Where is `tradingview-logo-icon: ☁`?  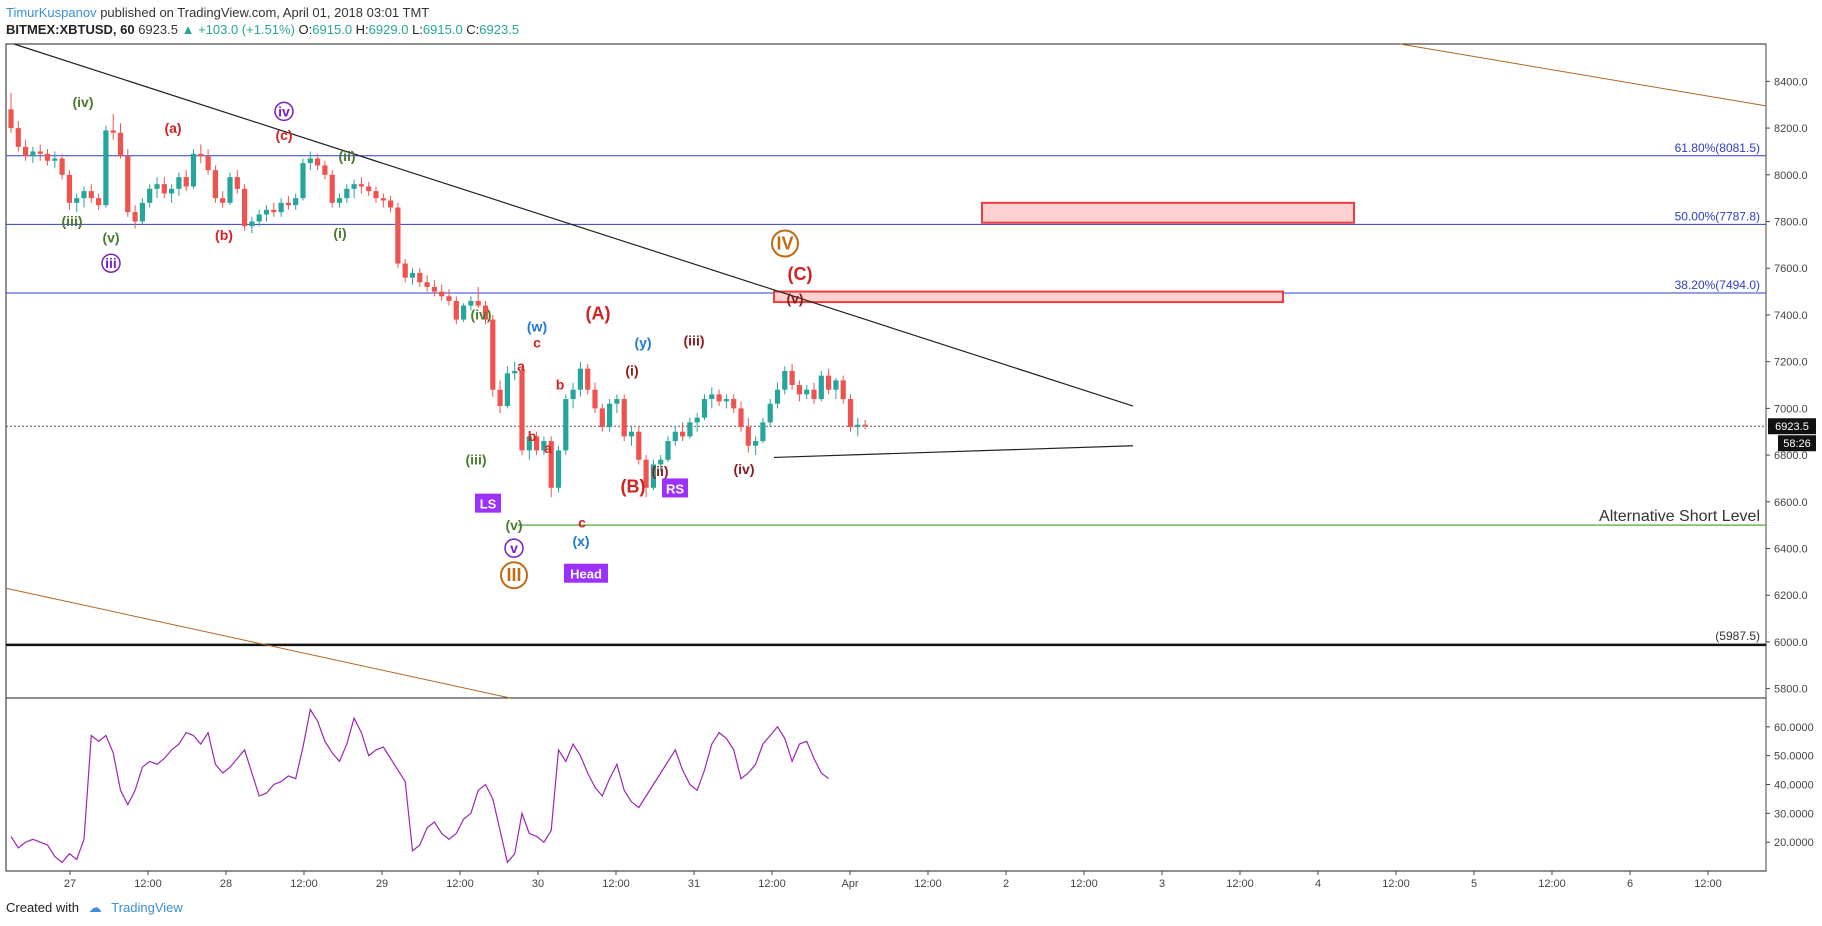
tradingview-logo-icon: ☁ is located at coordinates (95, 907).